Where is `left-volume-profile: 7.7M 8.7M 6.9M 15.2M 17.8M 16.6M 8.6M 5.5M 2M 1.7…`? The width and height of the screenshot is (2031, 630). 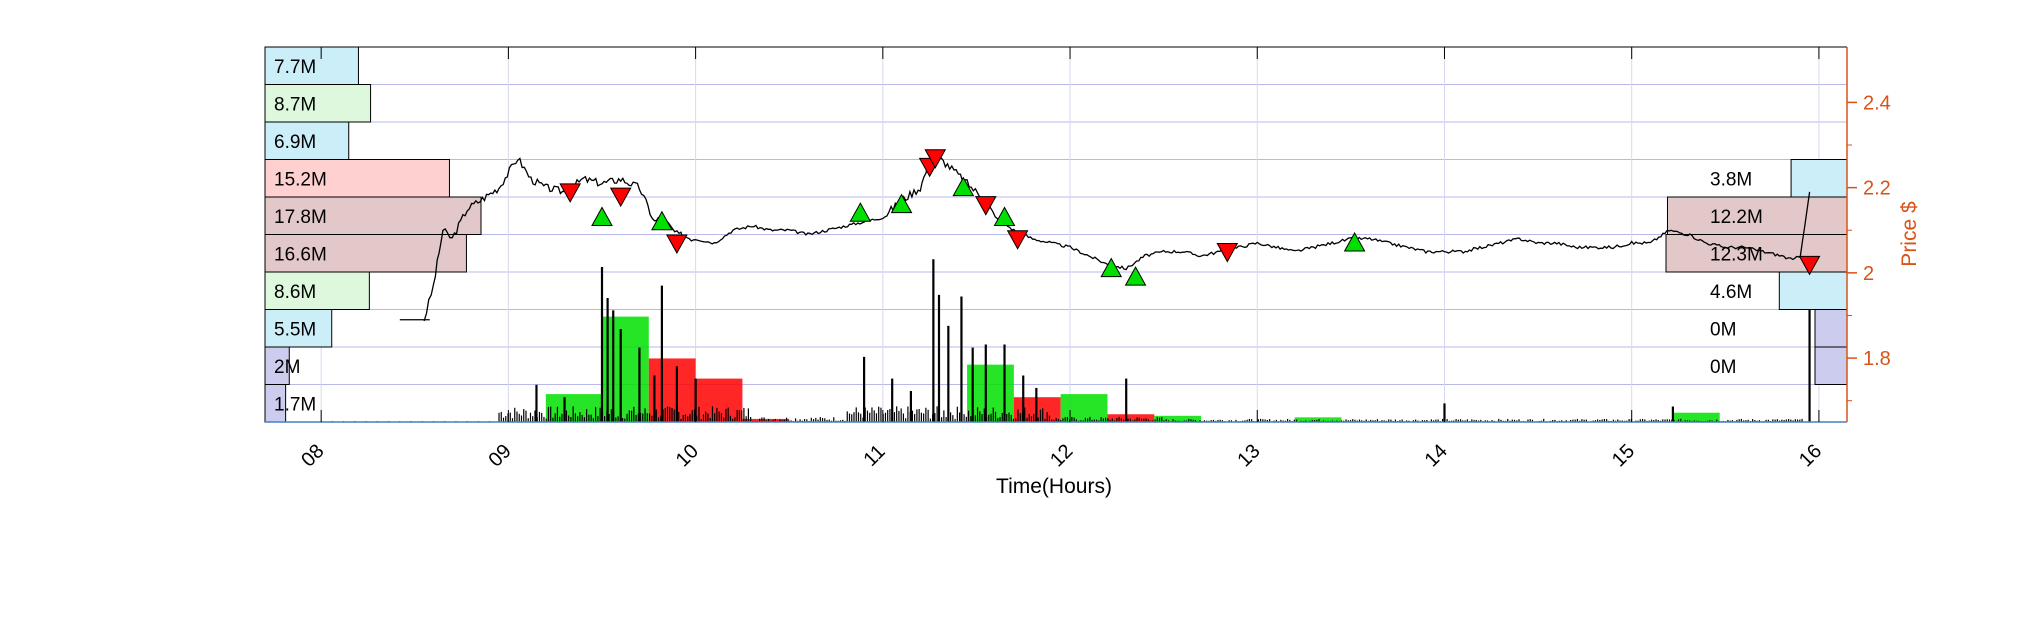
left-volume-profile: 7.7M 8.7M 6.9M 15.2M 17.8M 16.6M 8.6M 5.5M 2M 1.7… is located at coordinates (373, 234).